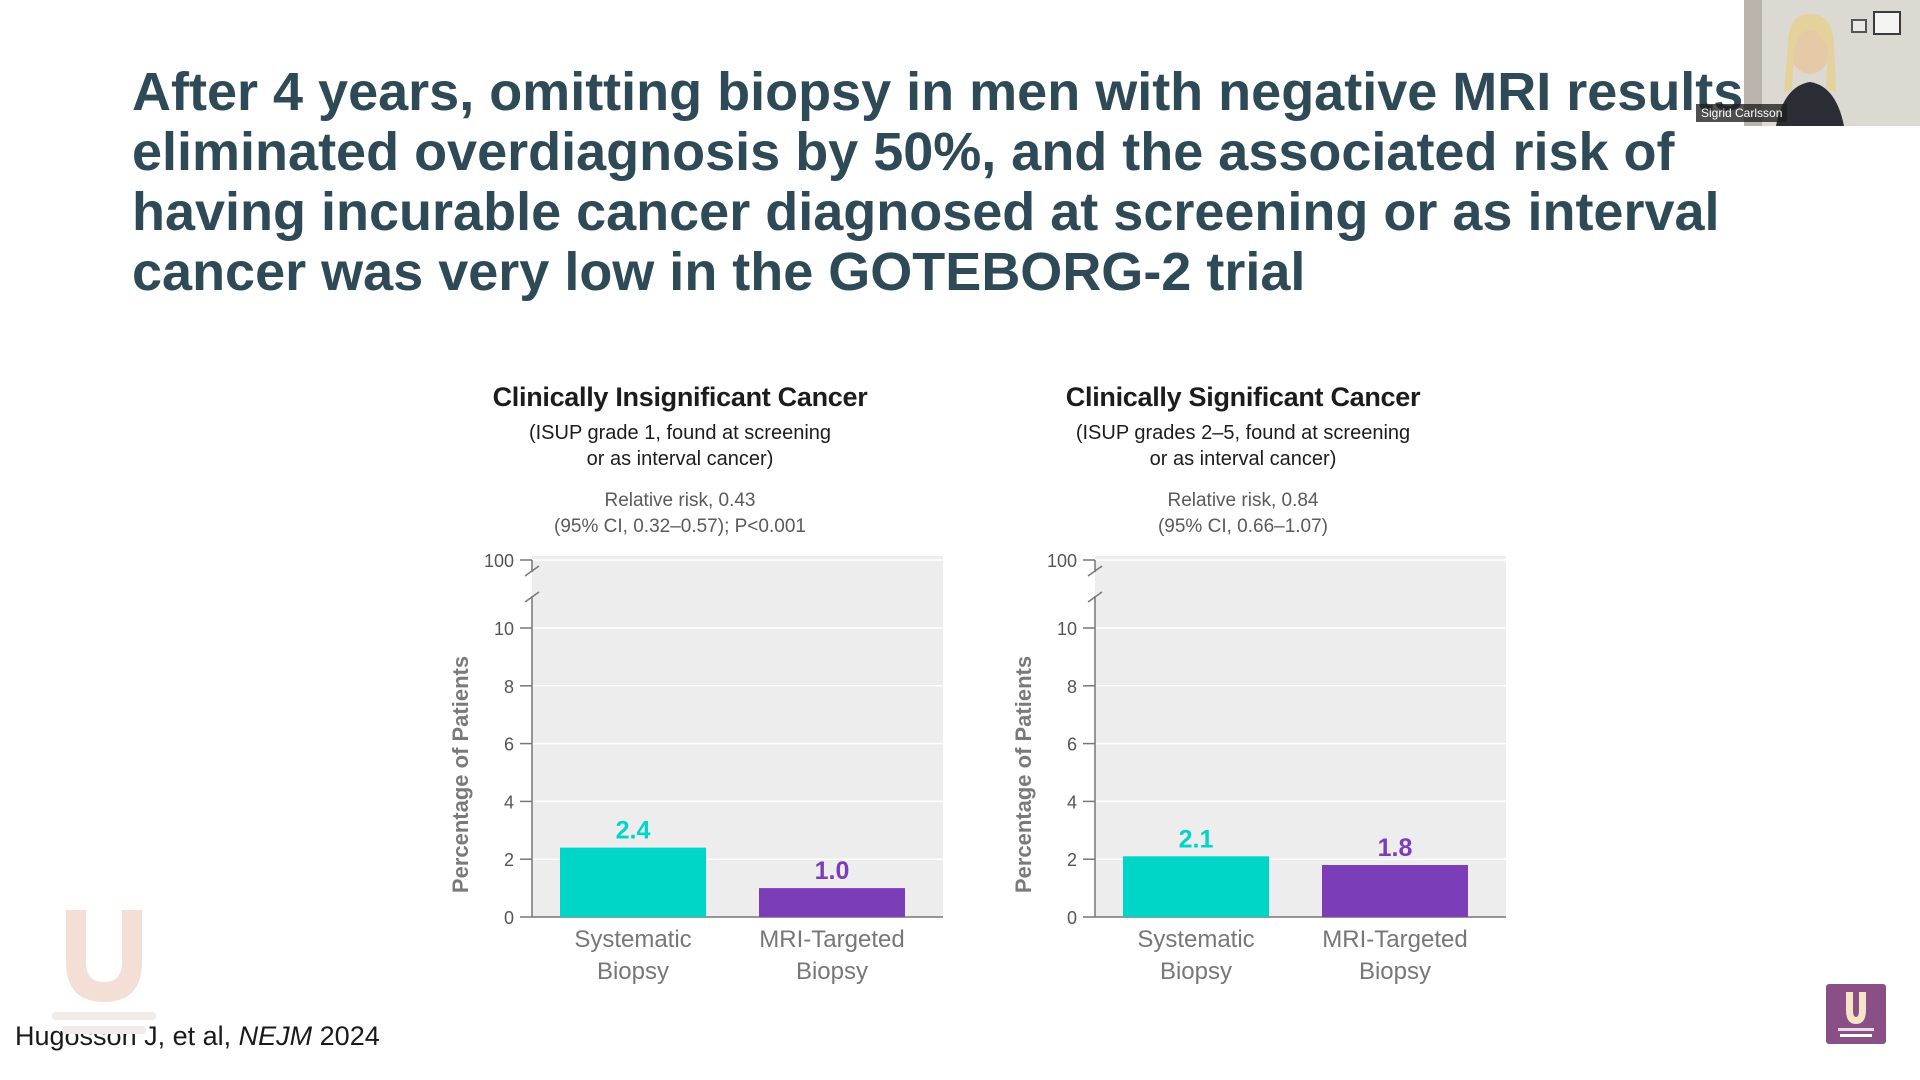 The image size is (1920, 1080). I want to click on relative-risk-line: Relative risk, 0.43, so click(680, 500).